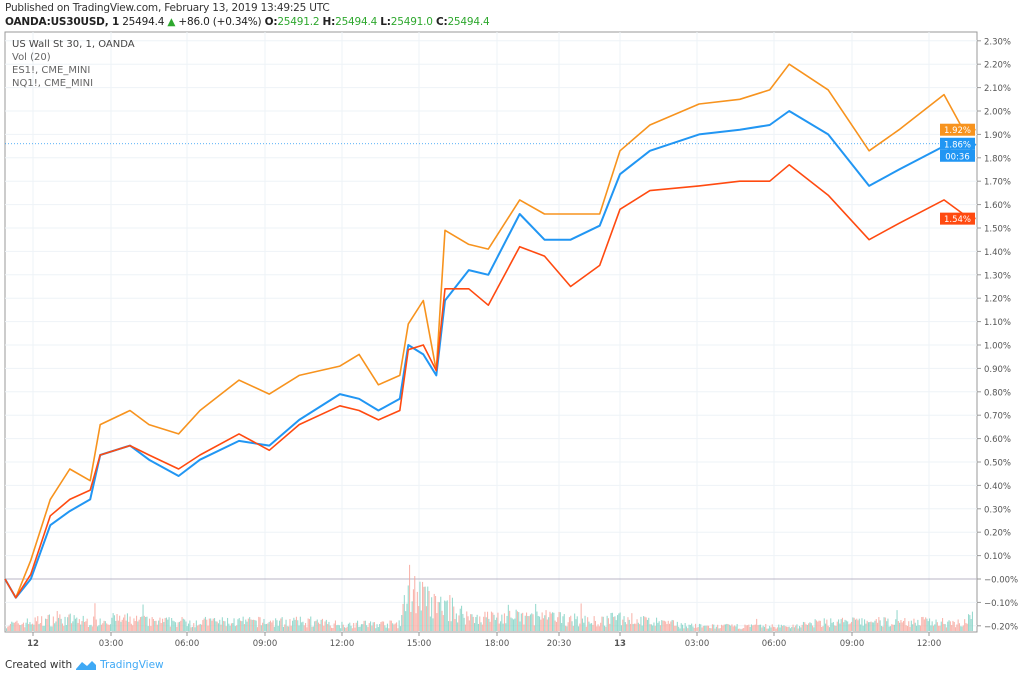 The image size is (1024, 679). What do you see at coordinates (33, 644) in the screenshot?
I see `x-tick-label: 12` at bounding box center [33, 644].